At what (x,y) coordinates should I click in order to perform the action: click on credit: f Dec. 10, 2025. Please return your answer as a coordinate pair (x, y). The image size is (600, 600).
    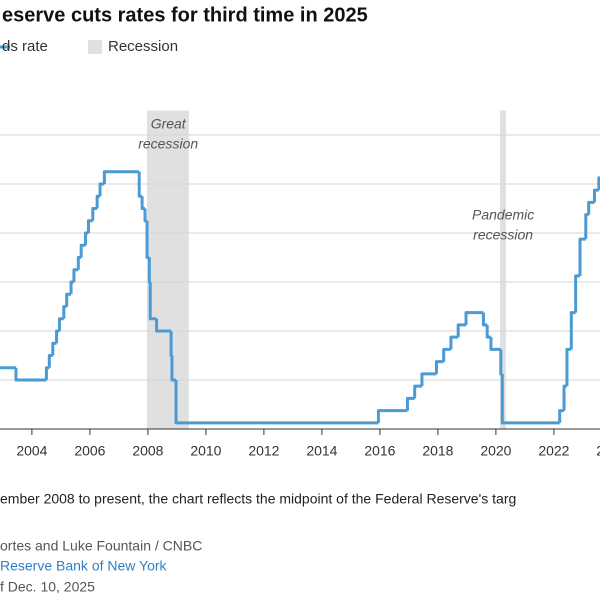
    Looking at the image, I should click on (47, 587).